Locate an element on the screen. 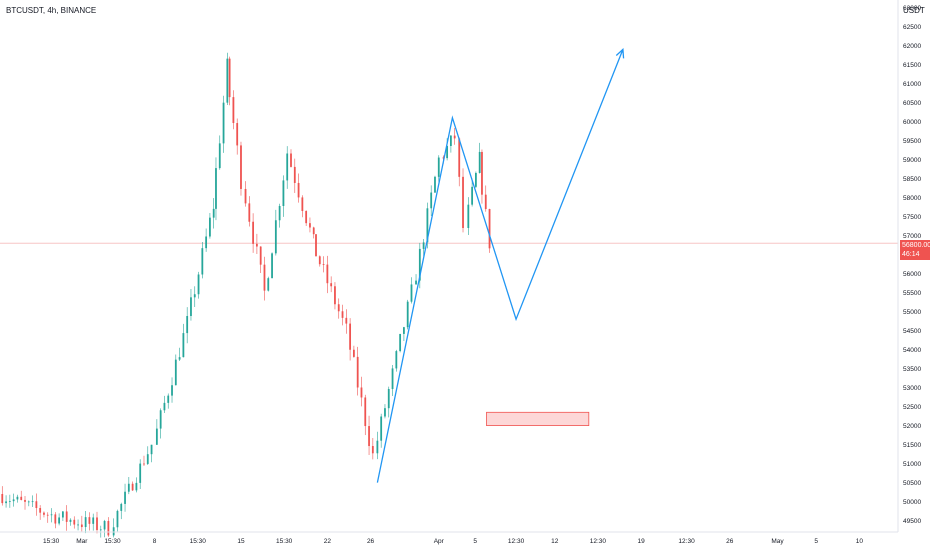 This screenshot has width=932, height=555. symbol-title: BTCUSDT, 4h, BINANCE is located at coordinates (51, 10).